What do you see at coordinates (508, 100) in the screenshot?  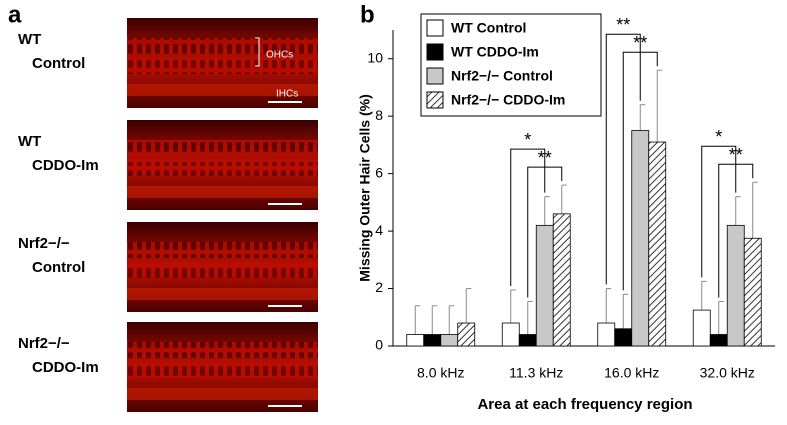 I see `legend-label: Nrf2−/− CDDO-Im` at bounding box center [508, 100].